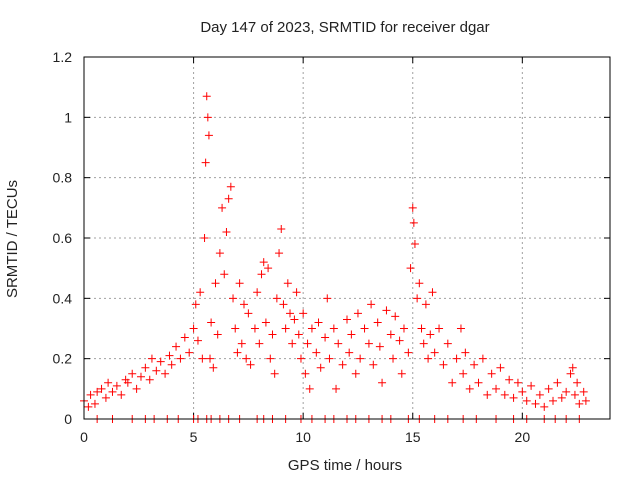 This screenshot has width=640, height=480. Describe the element at coordinates (63, 57) in the screenshot. I see `y-tick-label: 1.2` at that location.